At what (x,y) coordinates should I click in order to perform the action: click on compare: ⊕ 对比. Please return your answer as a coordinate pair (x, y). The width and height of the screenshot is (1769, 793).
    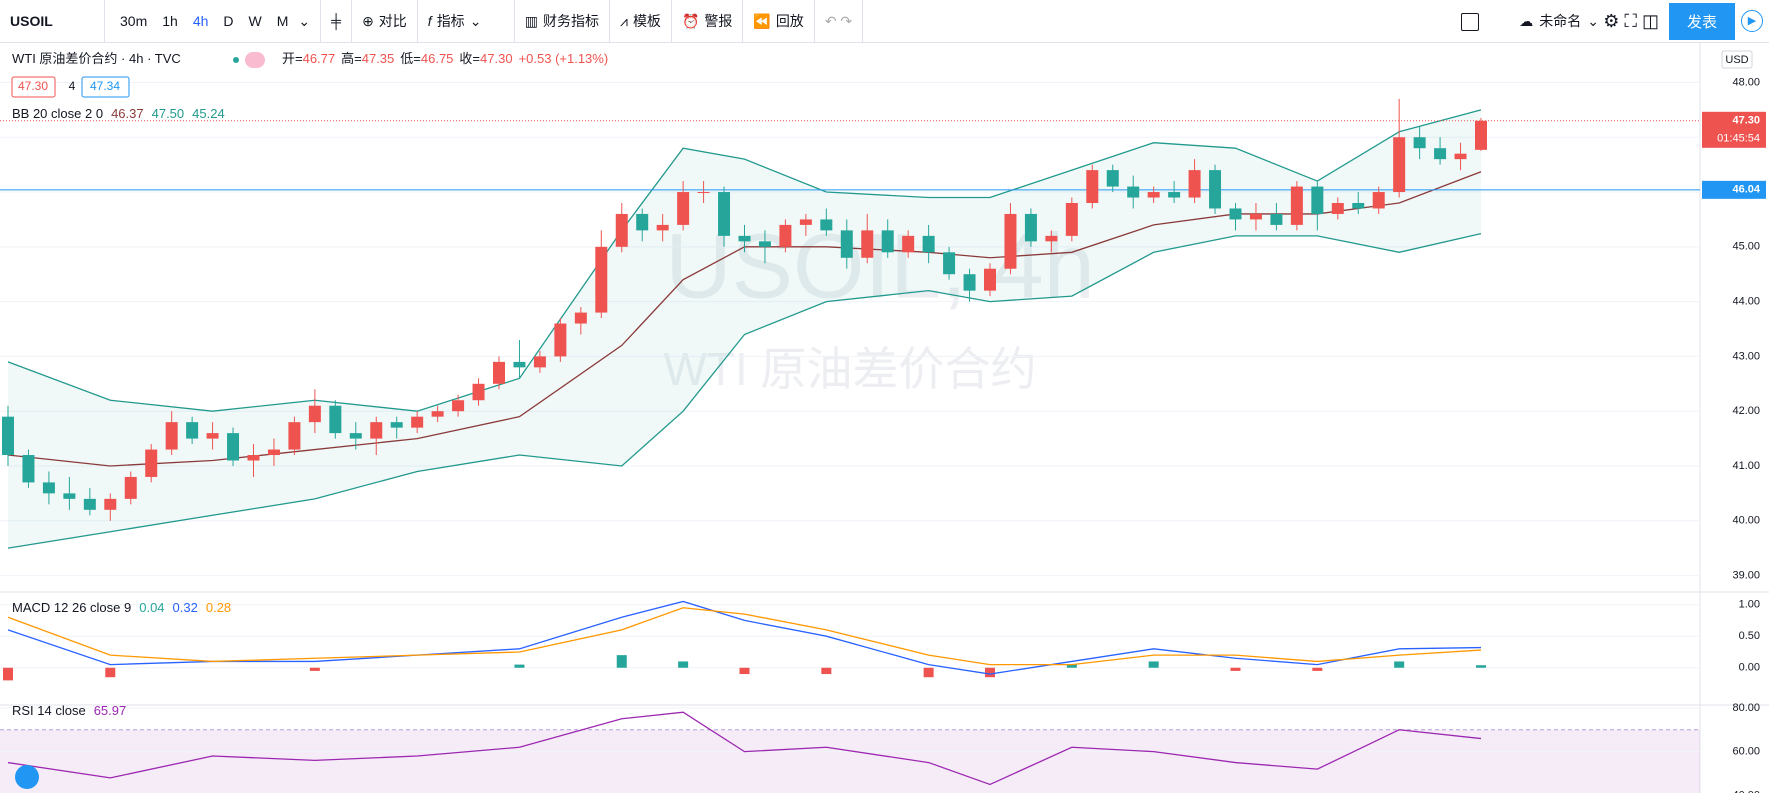
    Looking at the image, I should click on (385, 21).